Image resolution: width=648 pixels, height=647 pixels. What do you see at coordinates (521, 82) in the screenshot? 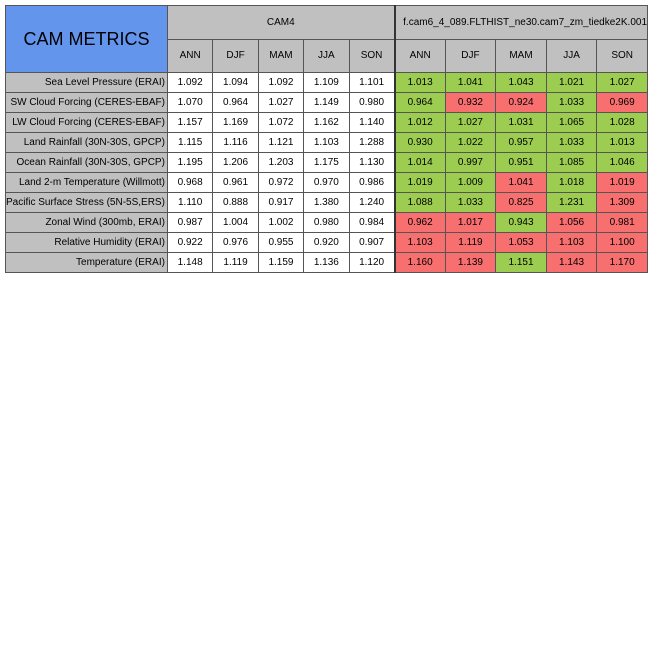
I see `new-case-value-cell: 1.043` at bounding box center [521, 82].